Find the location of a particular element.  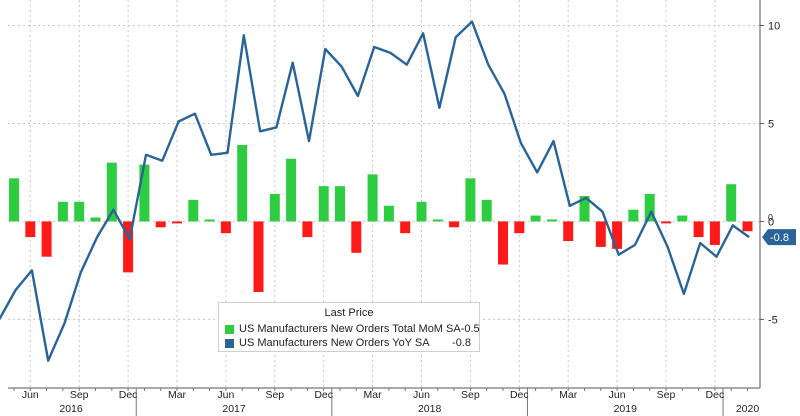

blue-square-icon is located at coordinates (229, 343).